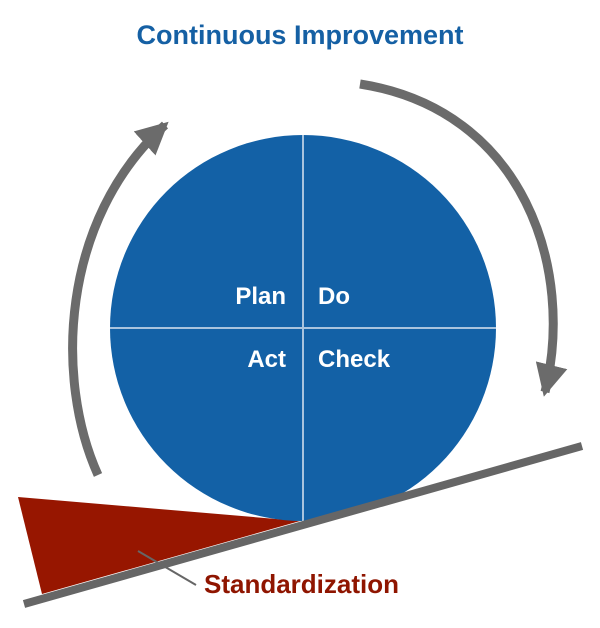 This screenshot has width=600, height=628. Describe the element at coordinates (118, 299) in the screenshot. I see `left-cycle-arrow` at that location.